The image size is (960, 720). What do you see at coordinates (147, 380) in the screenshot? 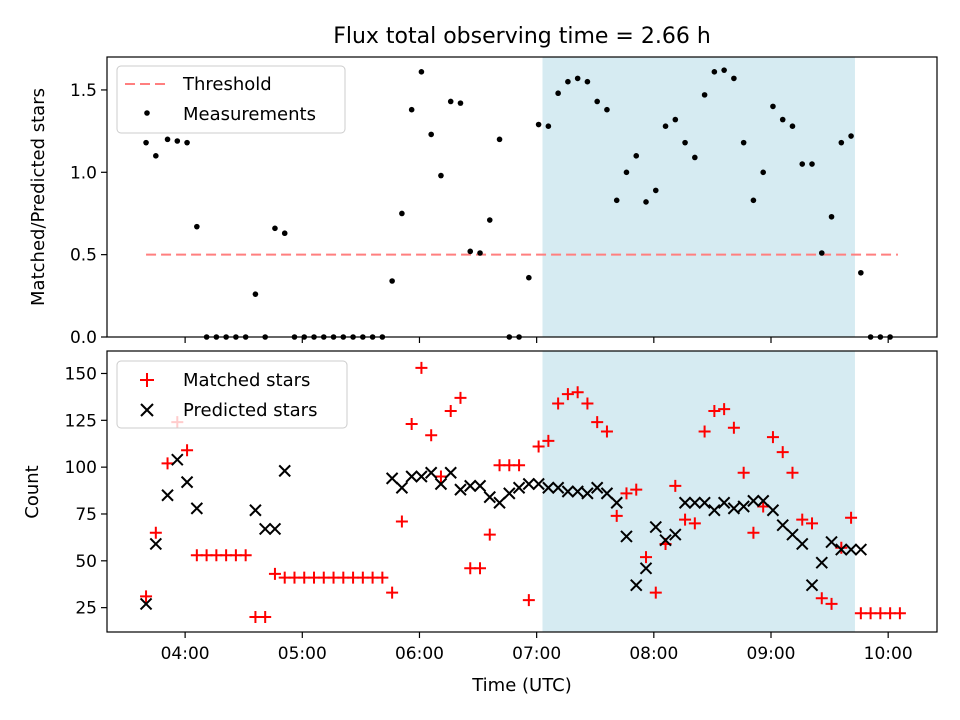
I see `legend-matched-swatch` at bounding box center [147, 380].